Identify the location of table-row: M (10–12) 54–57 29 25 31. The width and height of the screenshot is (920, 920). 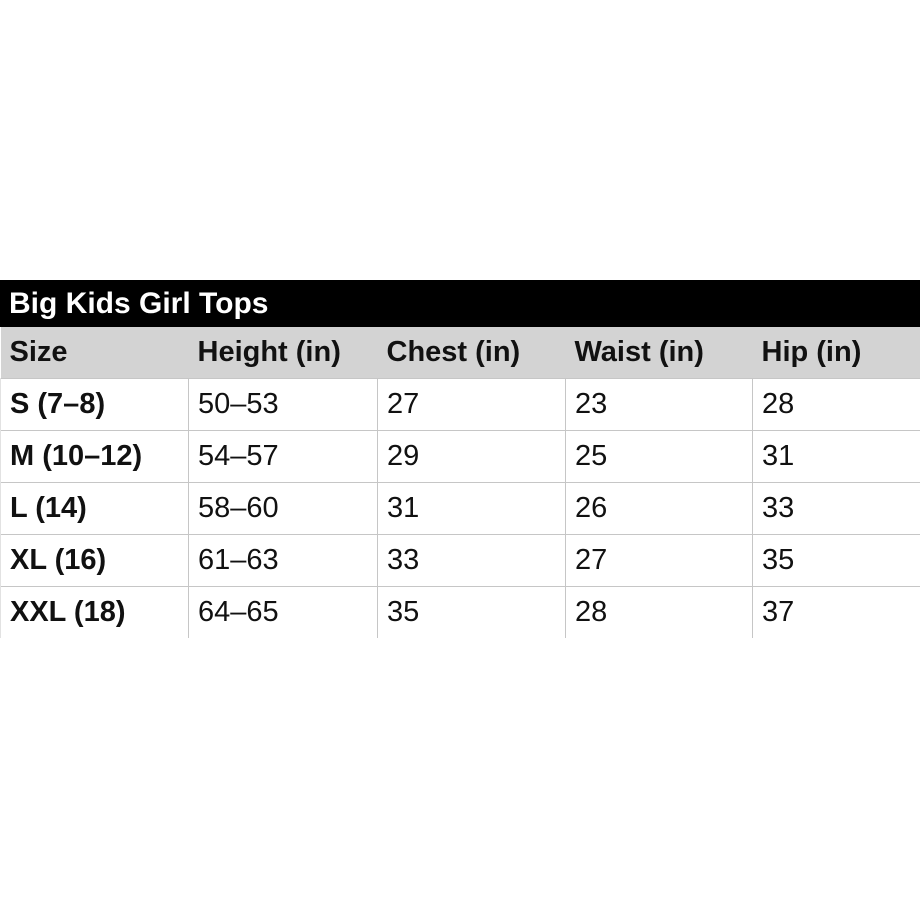
(460, 456).